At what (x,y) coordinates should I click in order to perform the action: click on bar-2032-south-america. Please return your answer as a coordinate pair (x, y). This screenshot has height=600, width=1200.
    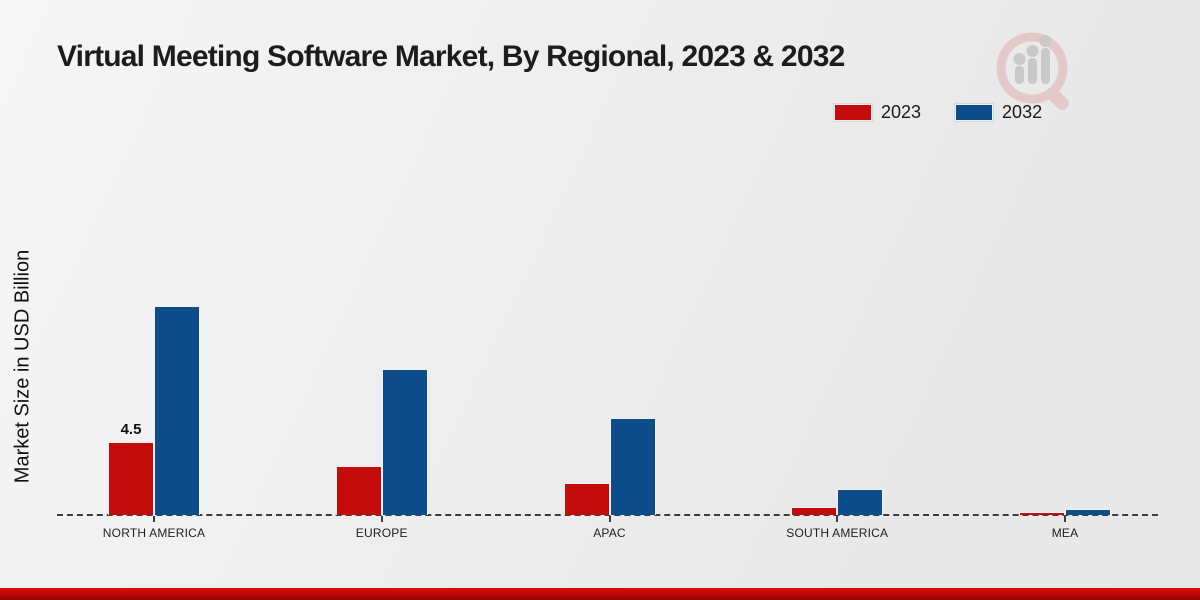
    Looking at the image, I should click on (860, 502).